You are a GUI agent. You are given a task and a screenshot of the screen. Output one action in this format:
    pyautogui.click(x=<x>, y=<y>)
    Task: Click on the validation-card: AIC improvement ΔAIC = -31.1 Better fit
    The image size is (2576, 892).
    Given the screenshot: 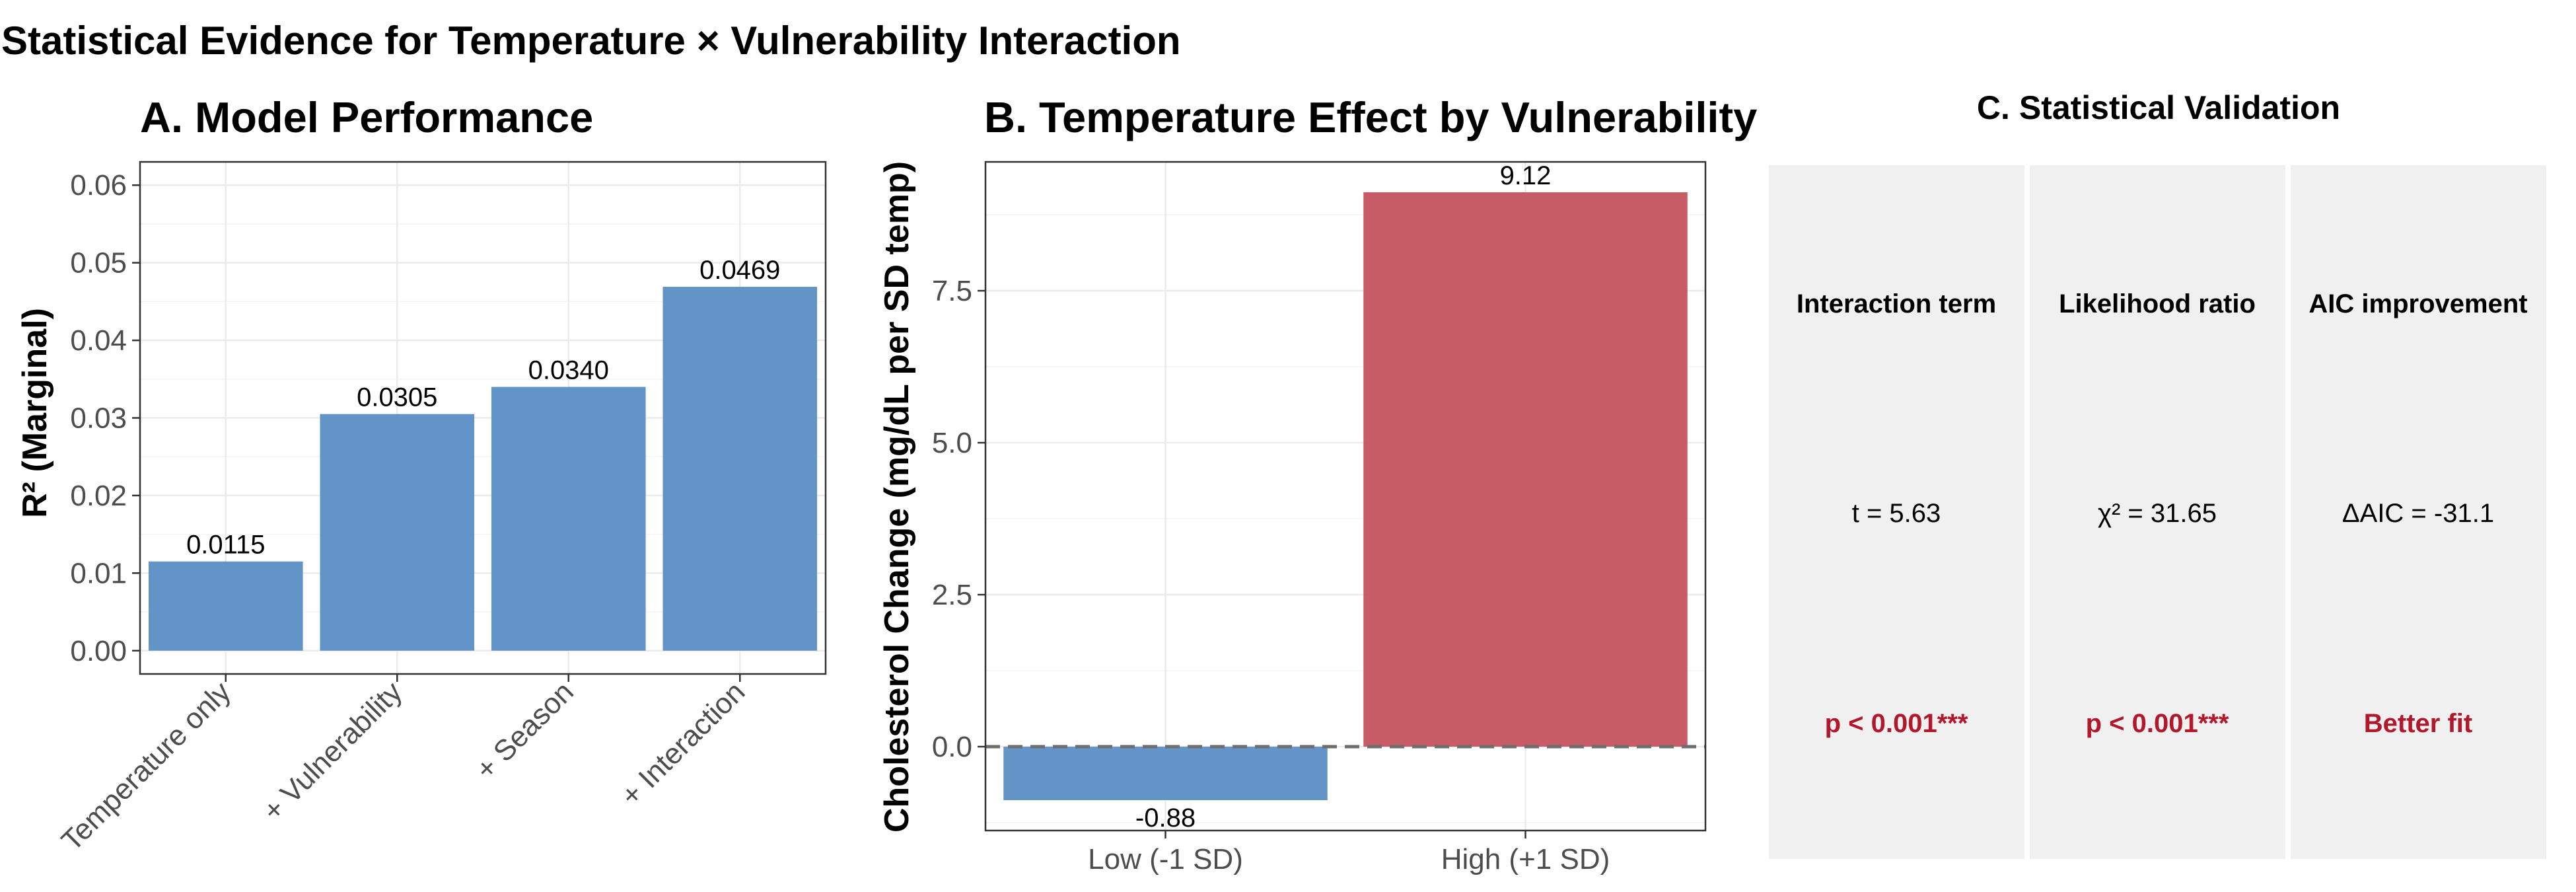 What is the action you would take?
    pyautogui.click(x=2419, y=512)
    